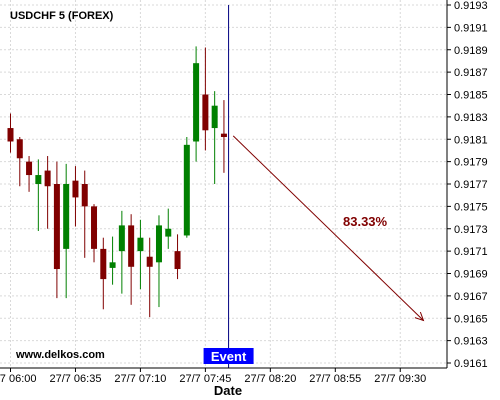 This screenshot has height=400, width=500. I want to click on x-tick-label: 27/7 08:20, so click(270, 379).